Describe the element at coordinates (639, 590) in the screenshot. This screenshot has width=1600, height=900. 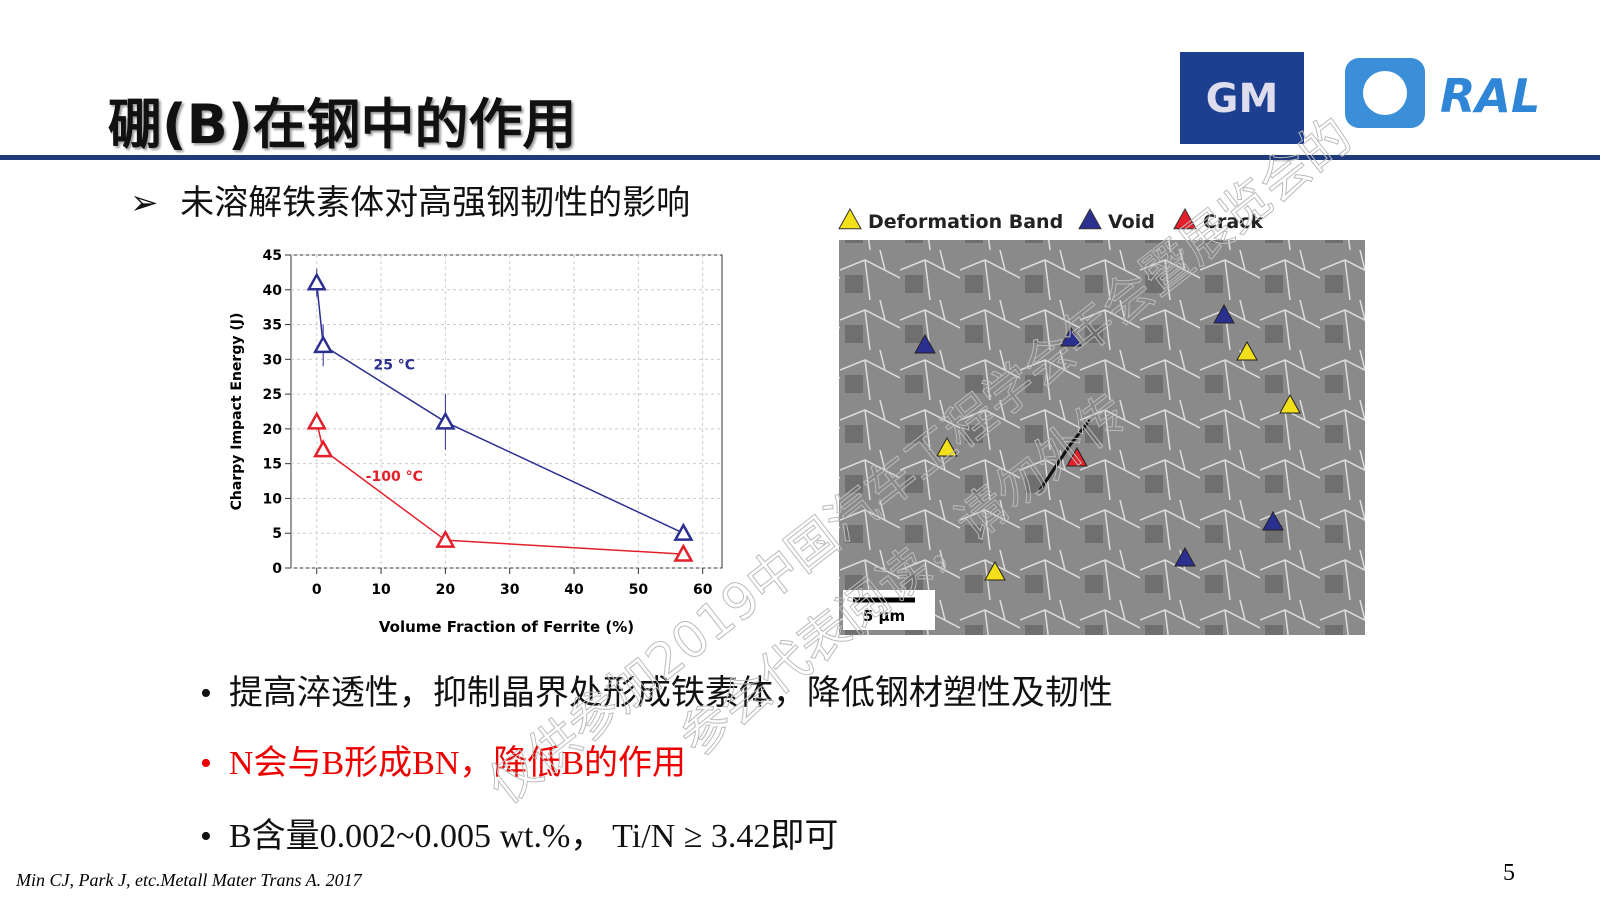
I see `x-tick-label: 50` at that location.